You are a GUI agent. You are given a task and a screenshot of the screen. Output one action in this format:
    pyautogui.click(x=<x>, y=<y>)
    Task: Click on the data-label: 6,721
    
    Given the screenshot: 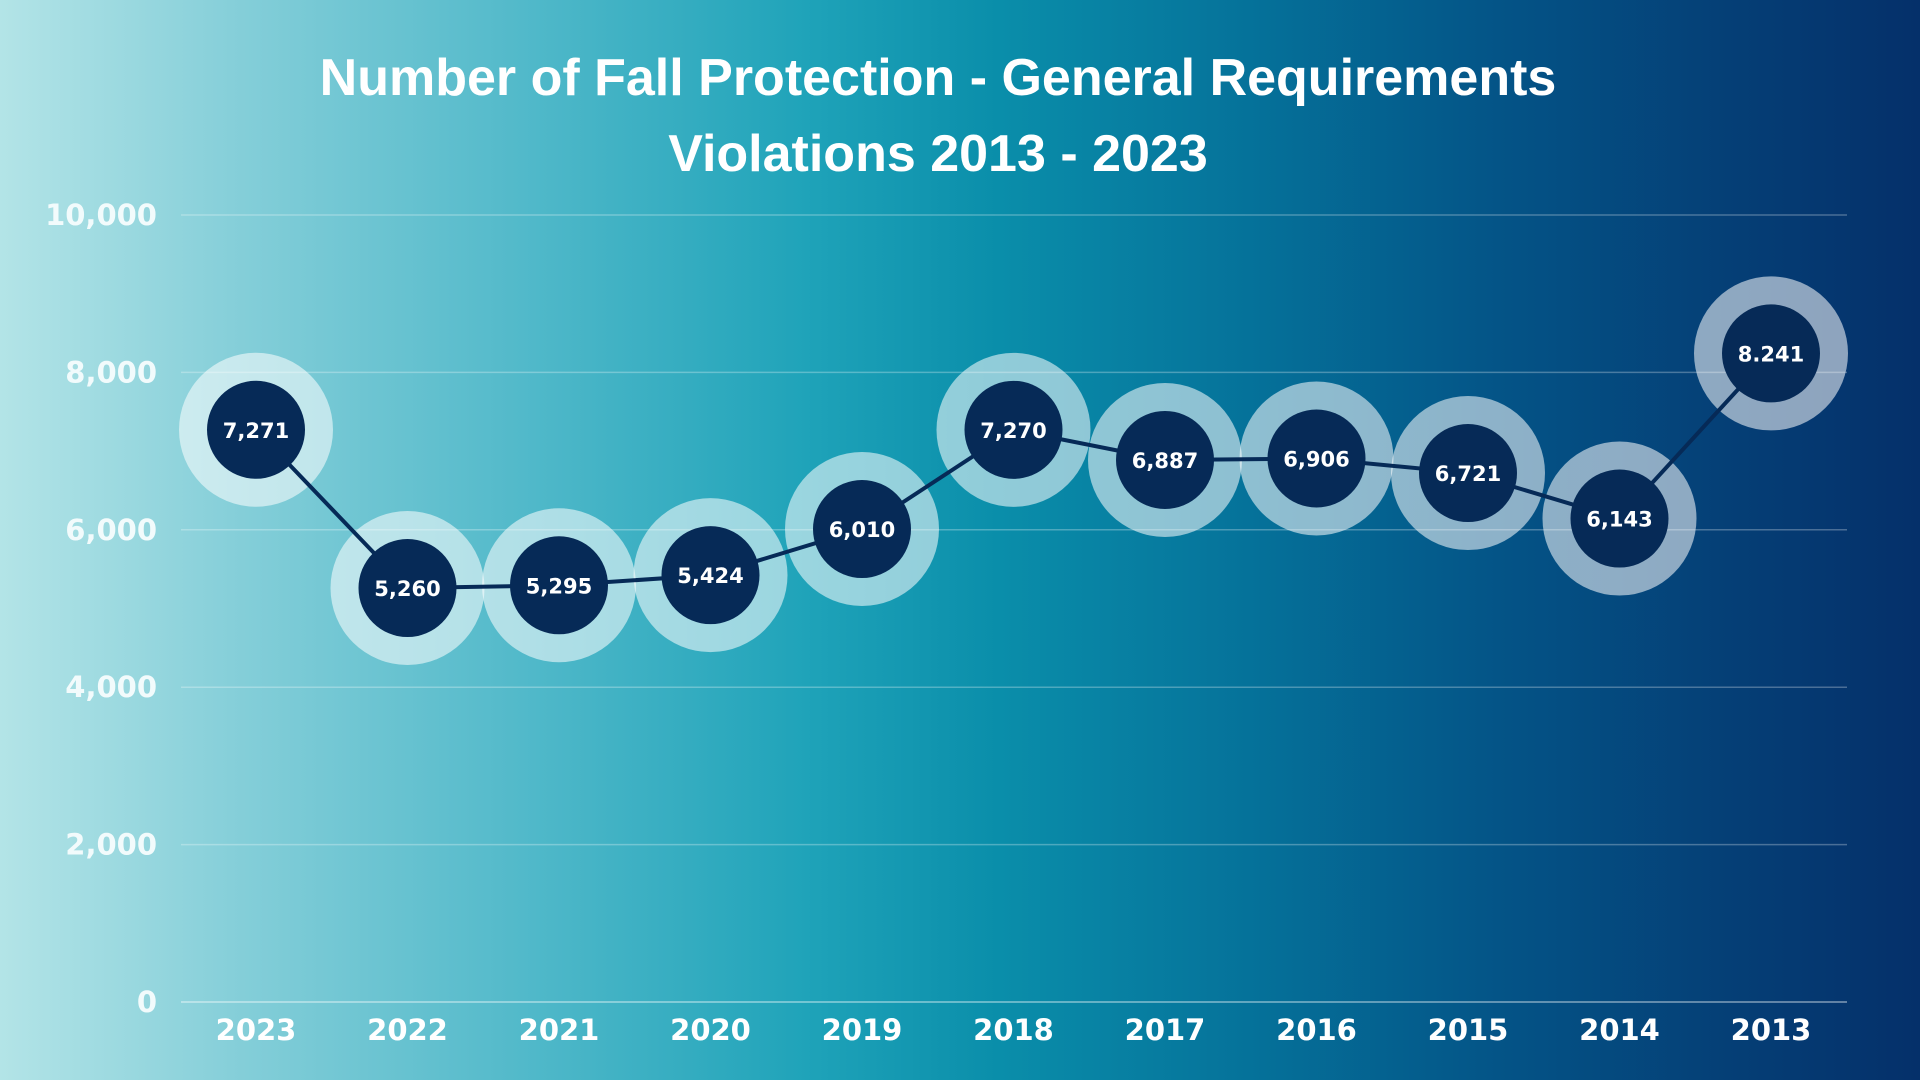 What is the action you would take?
    pyautogui.click(x=1468, y=474)
    